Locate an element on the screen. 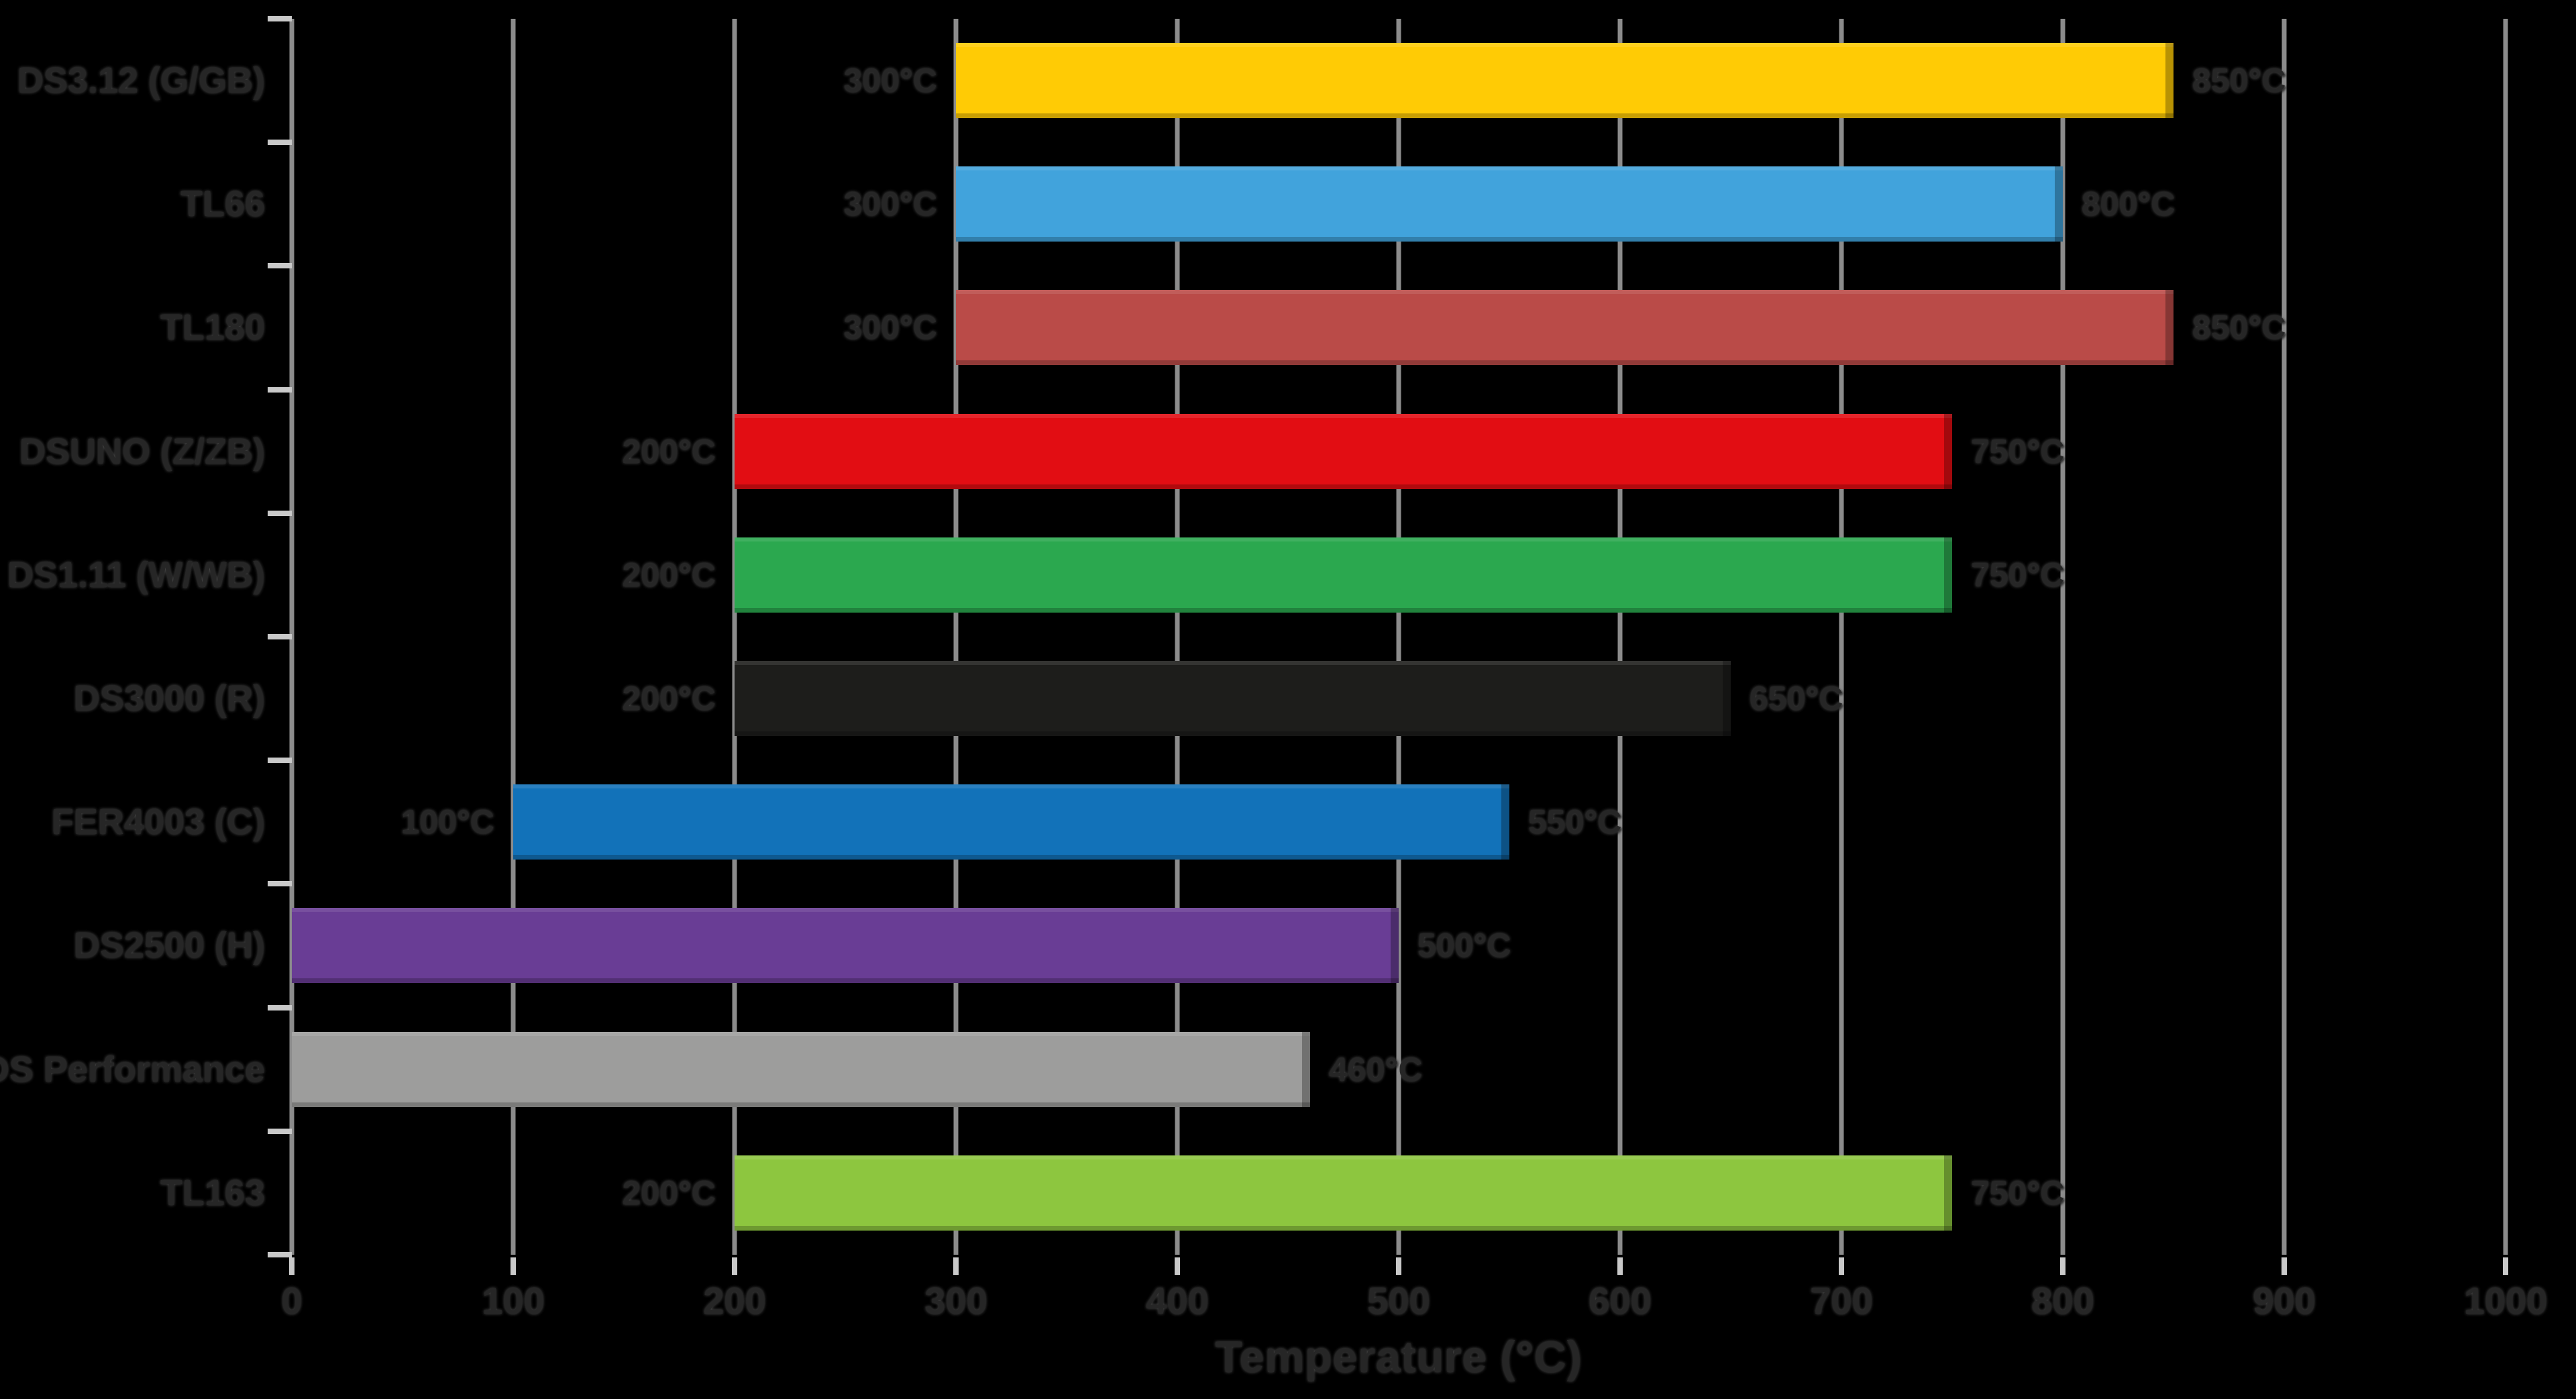 The height and width of the screenshot is (1399, 2576). bar-max-value-label: 550°C is located at coordinates (1575, 822).